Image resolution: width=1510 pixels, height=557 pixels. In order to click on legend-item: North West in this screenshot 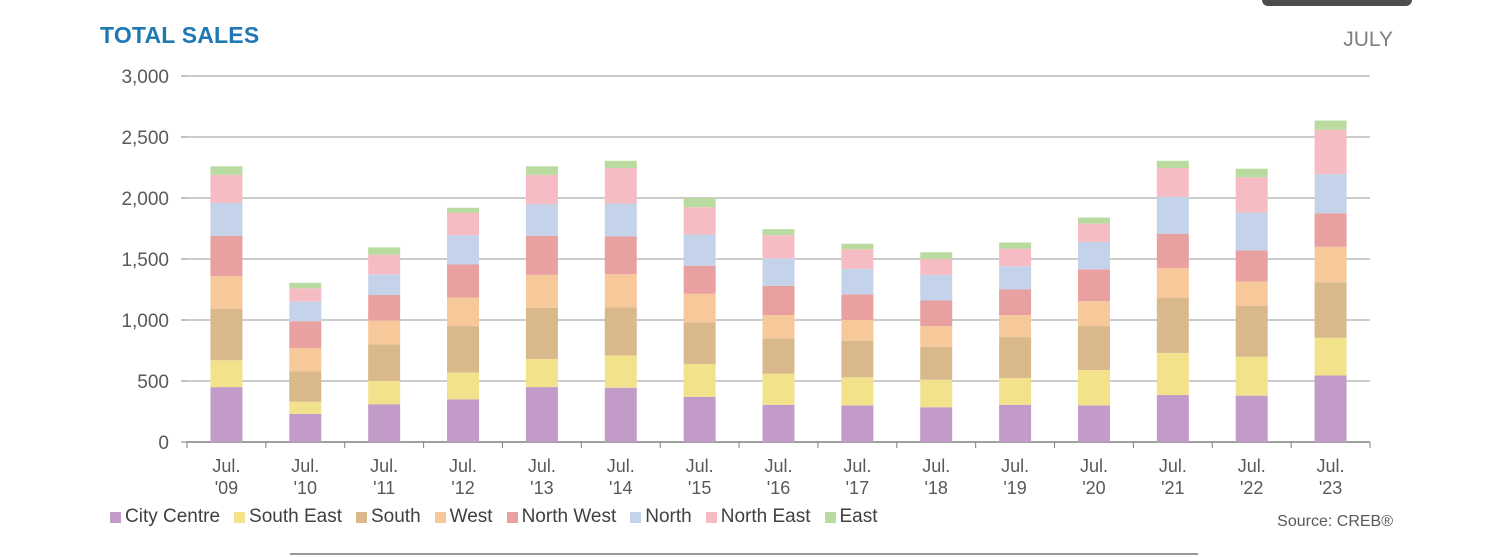, I will do `click(561, 517)`.